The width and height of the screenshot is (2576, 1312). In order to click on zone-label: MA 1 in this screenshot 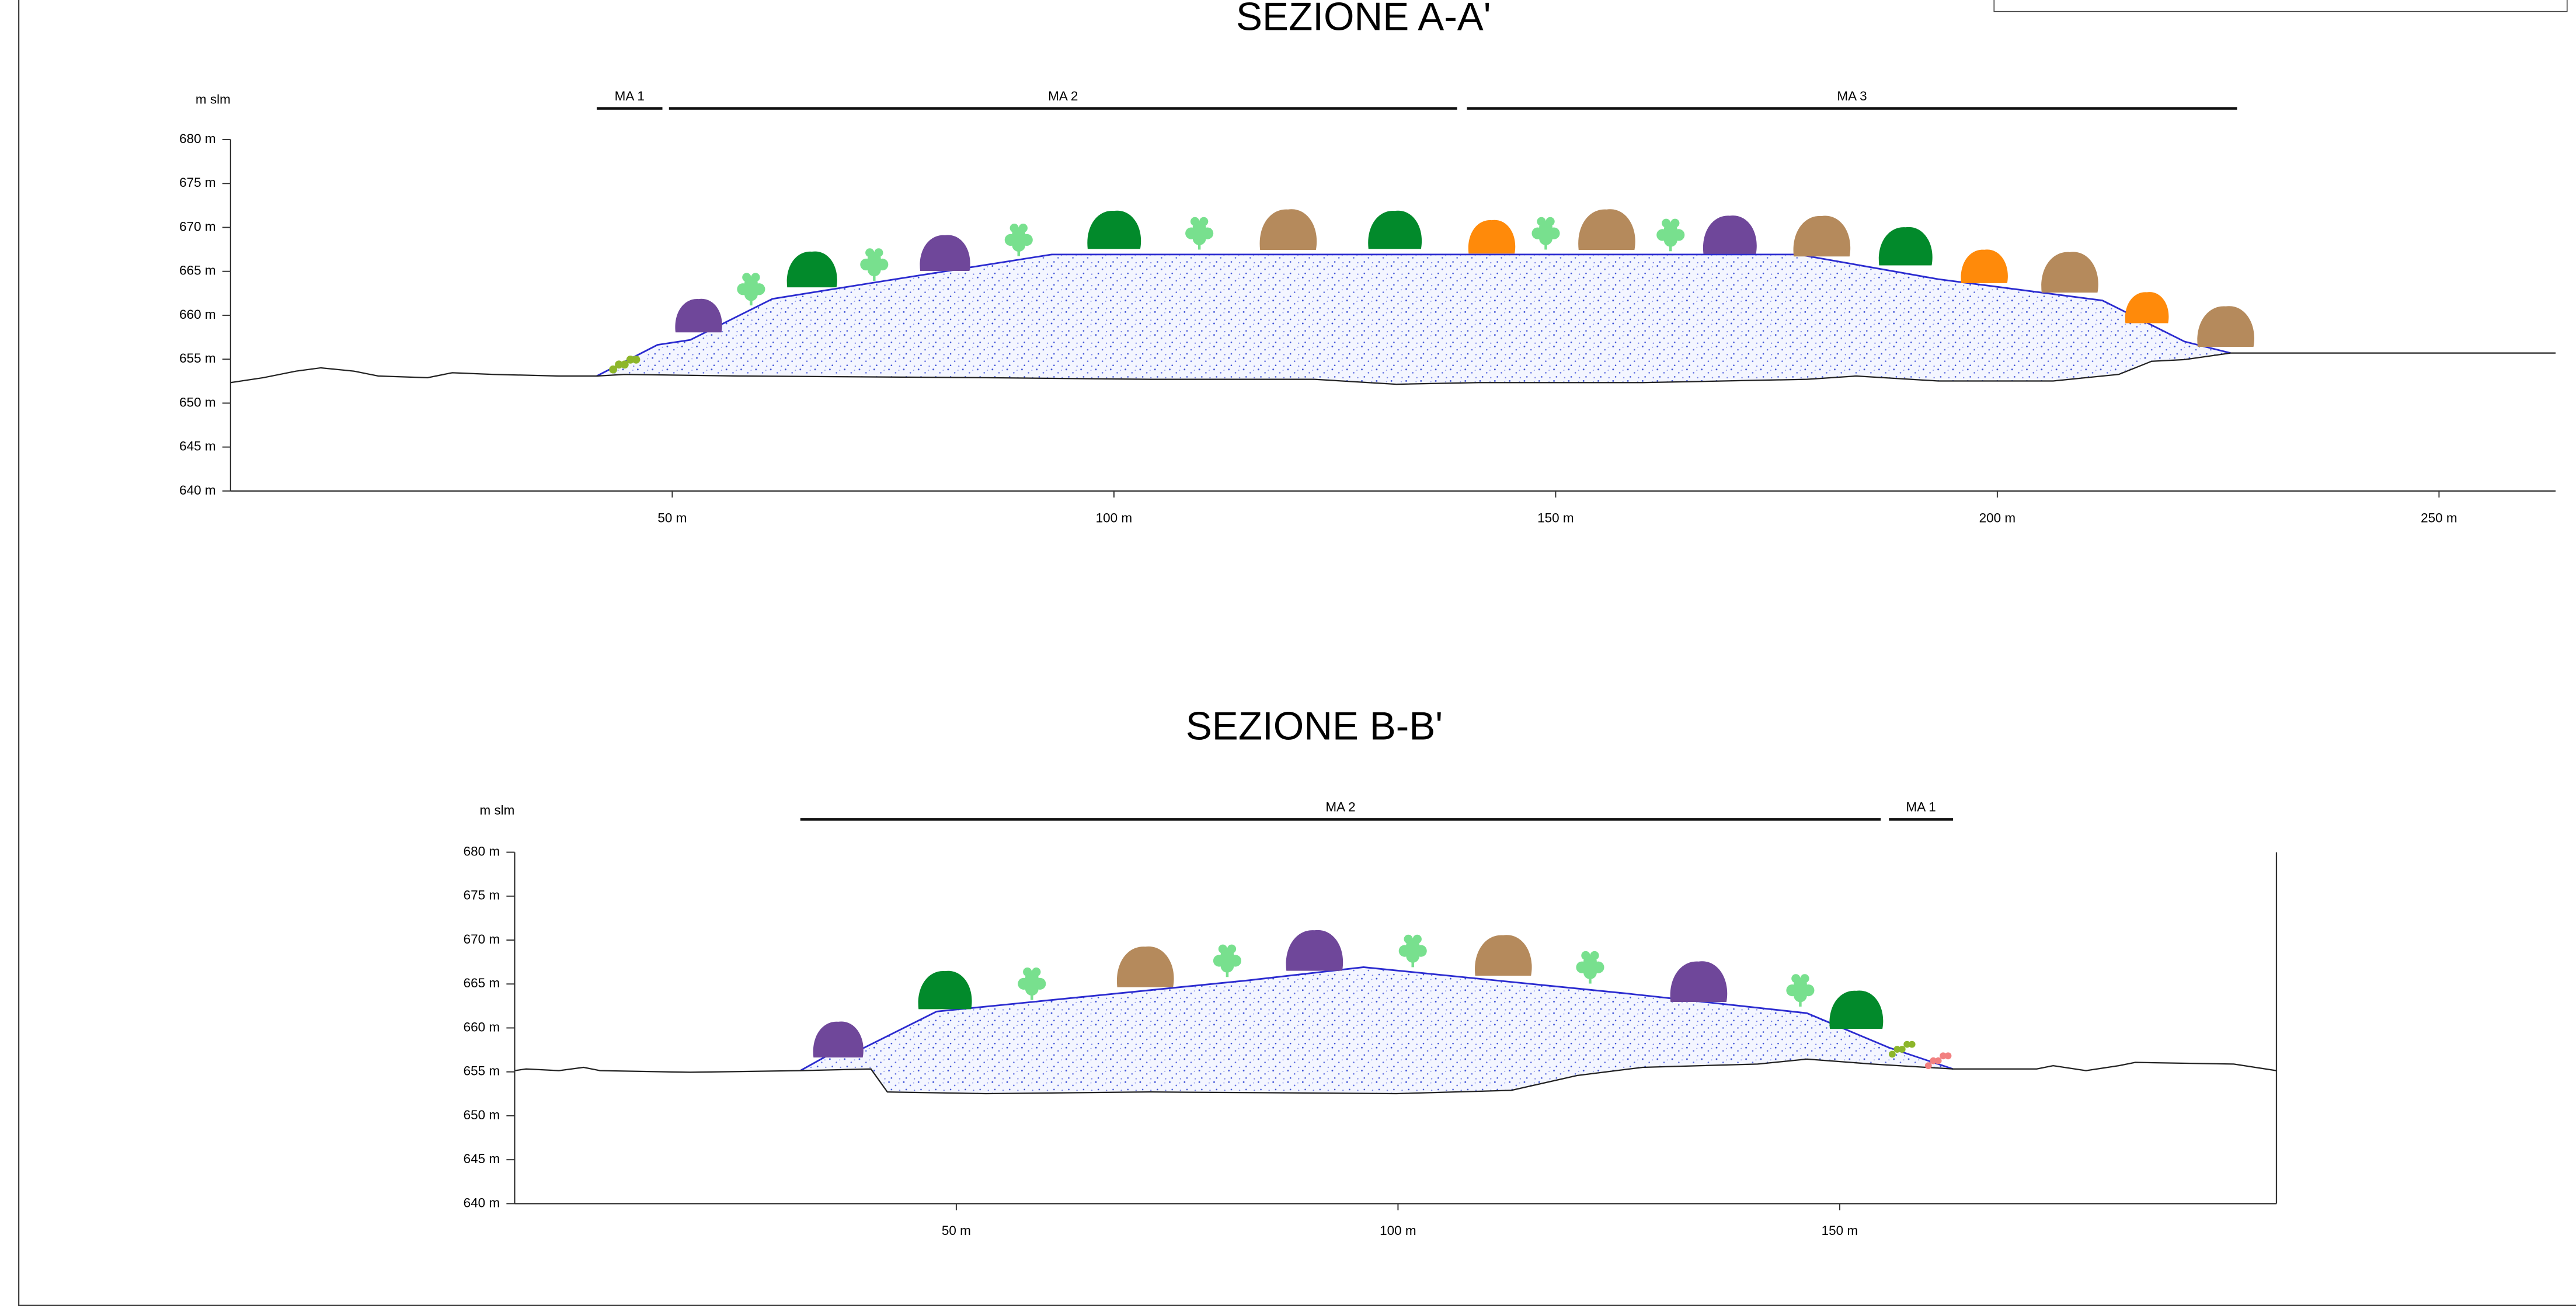, I will do `click(1921, 807)`.